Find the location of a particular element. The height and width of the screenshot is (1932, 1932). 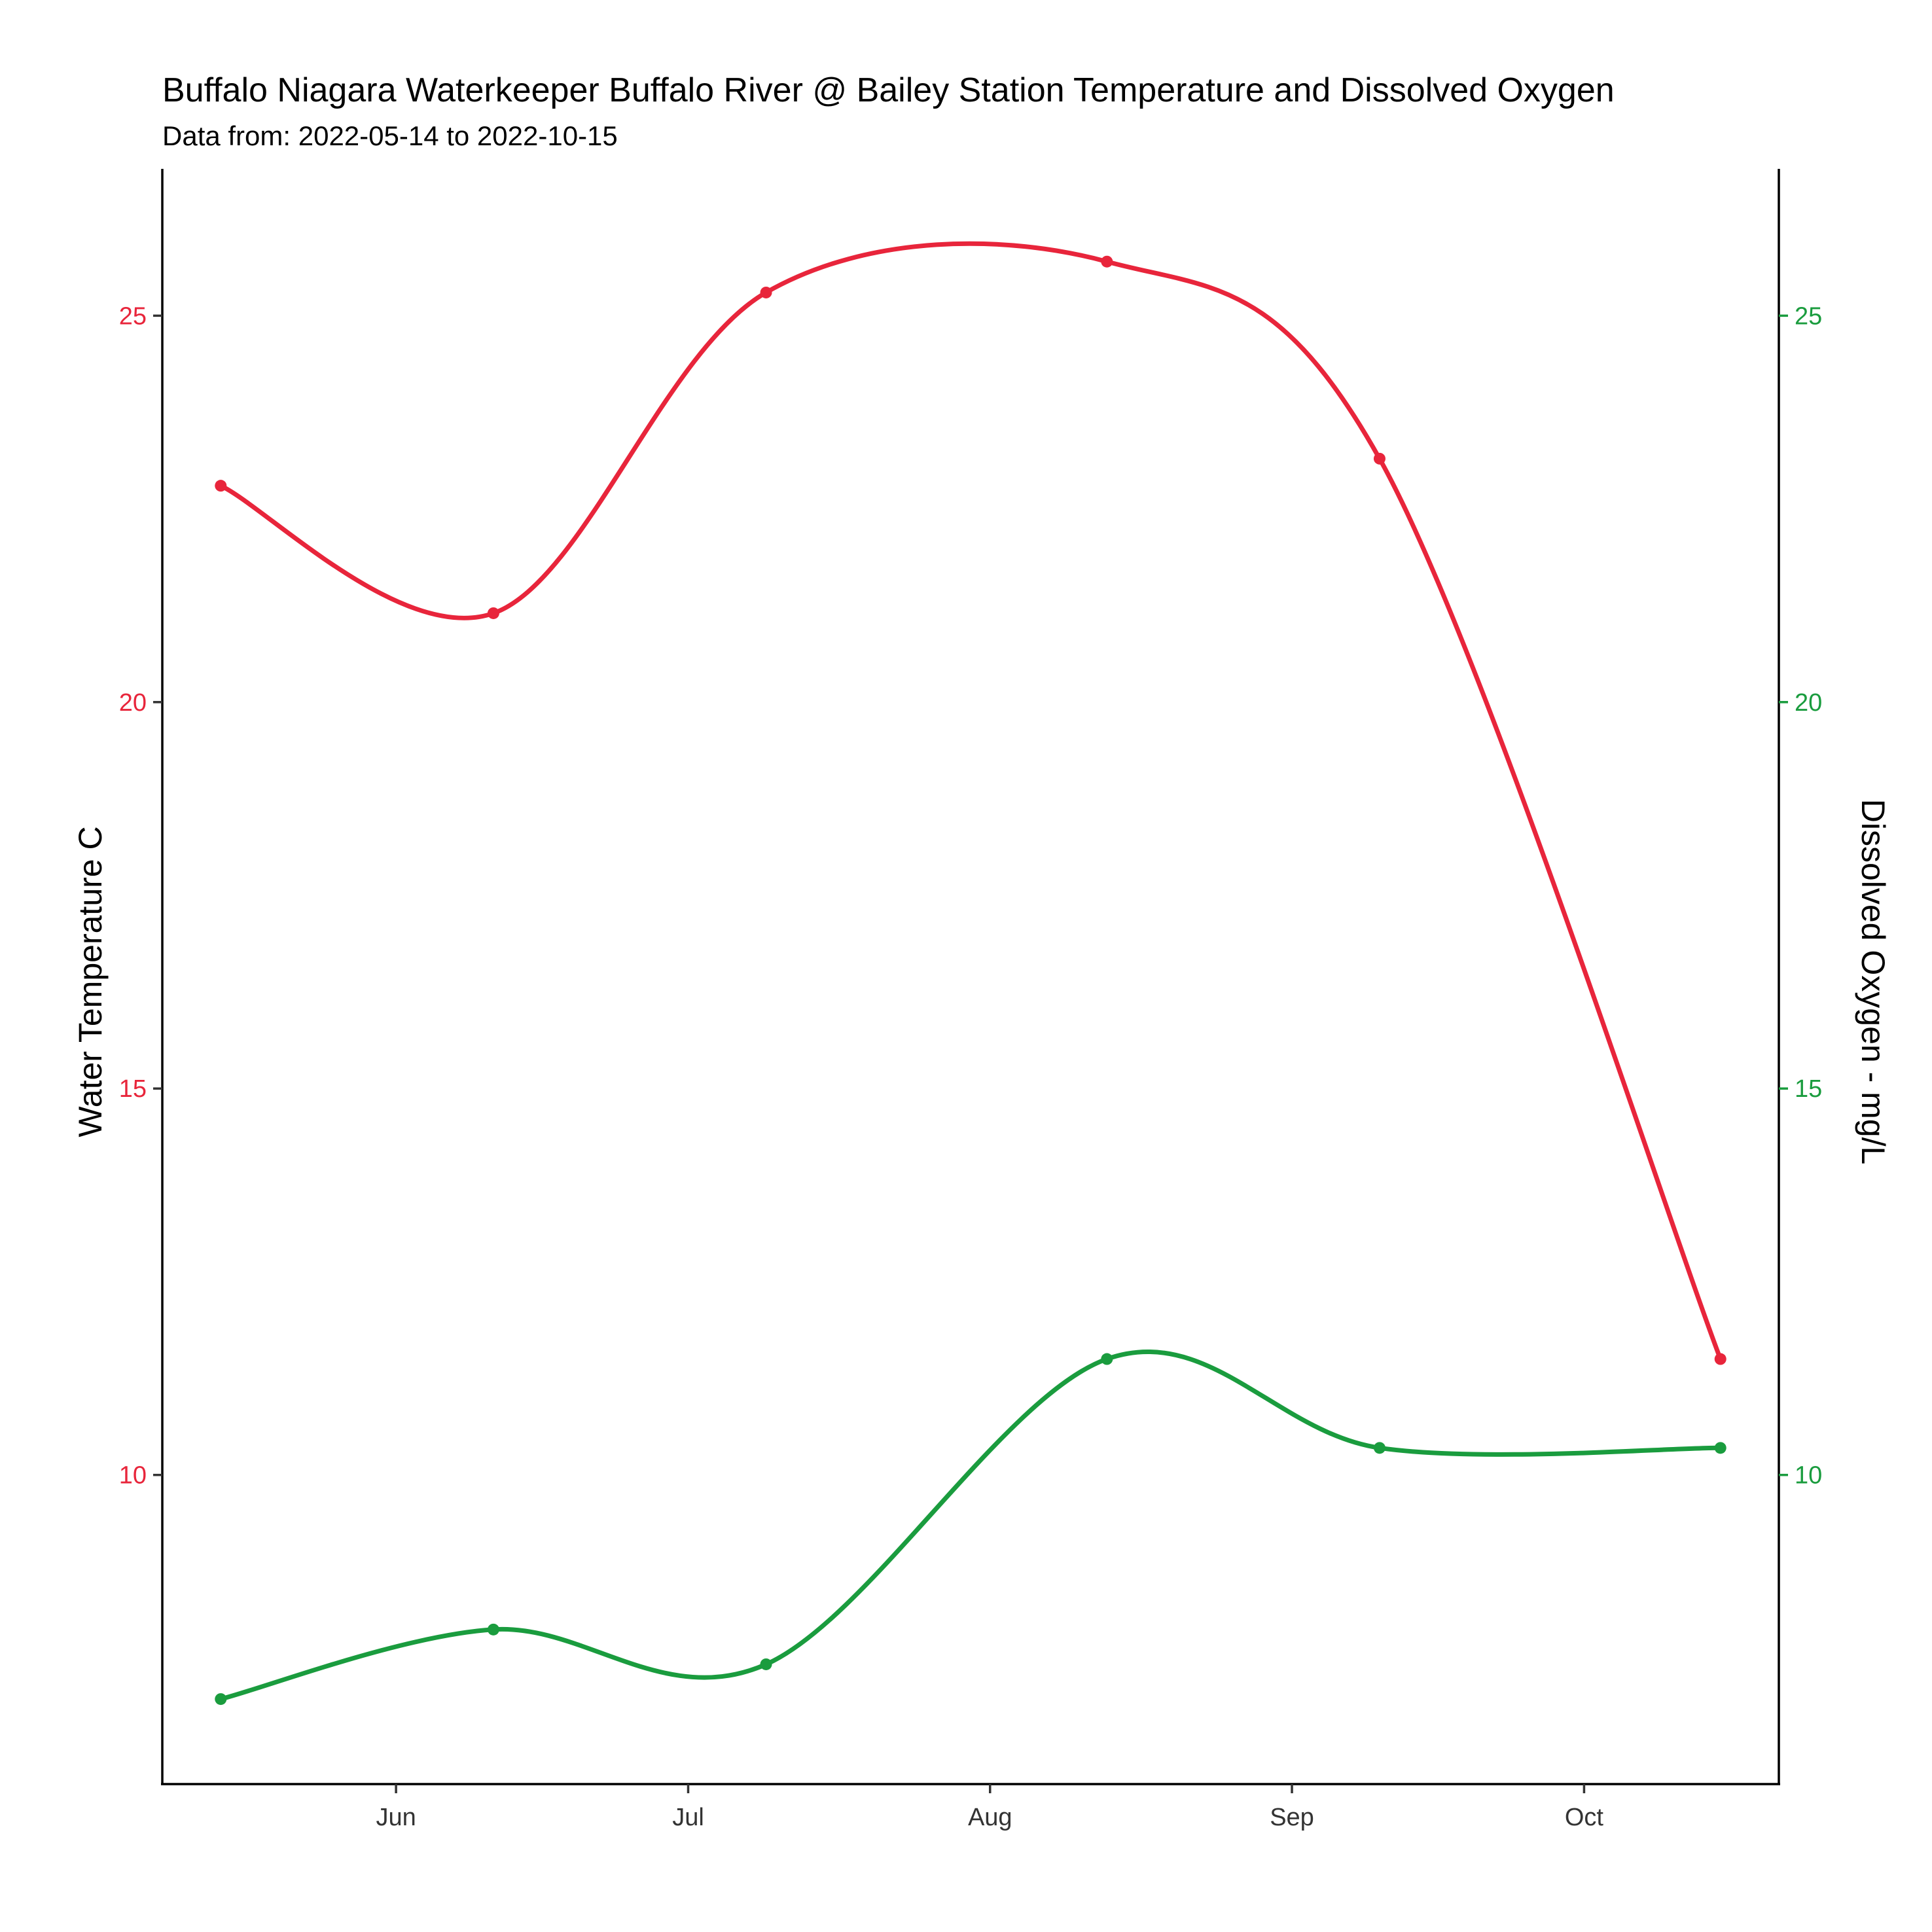

y-right-ticks: 10 15 20 25 is located at coordinates (1800, 896).